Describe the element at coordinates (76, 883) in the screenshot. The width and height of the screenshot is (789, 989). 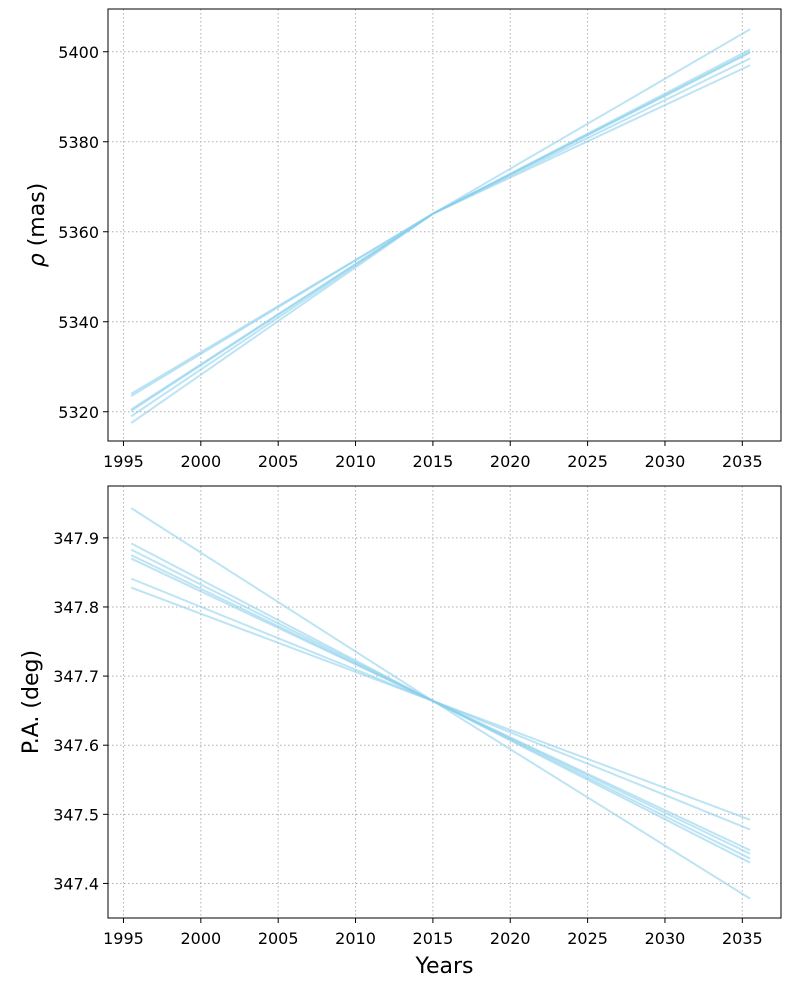
I see `pa-y-tick-label: 347.4` at that location.